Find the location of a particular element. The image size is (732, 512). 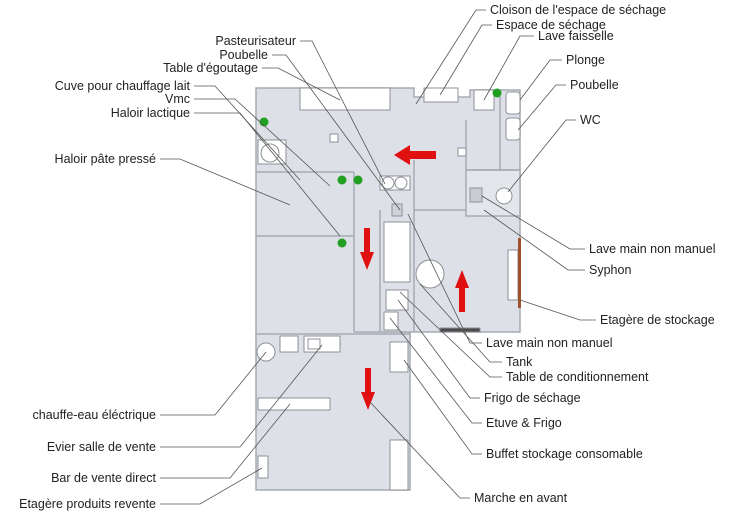

side-shelf is located at coordinates (399, 465).